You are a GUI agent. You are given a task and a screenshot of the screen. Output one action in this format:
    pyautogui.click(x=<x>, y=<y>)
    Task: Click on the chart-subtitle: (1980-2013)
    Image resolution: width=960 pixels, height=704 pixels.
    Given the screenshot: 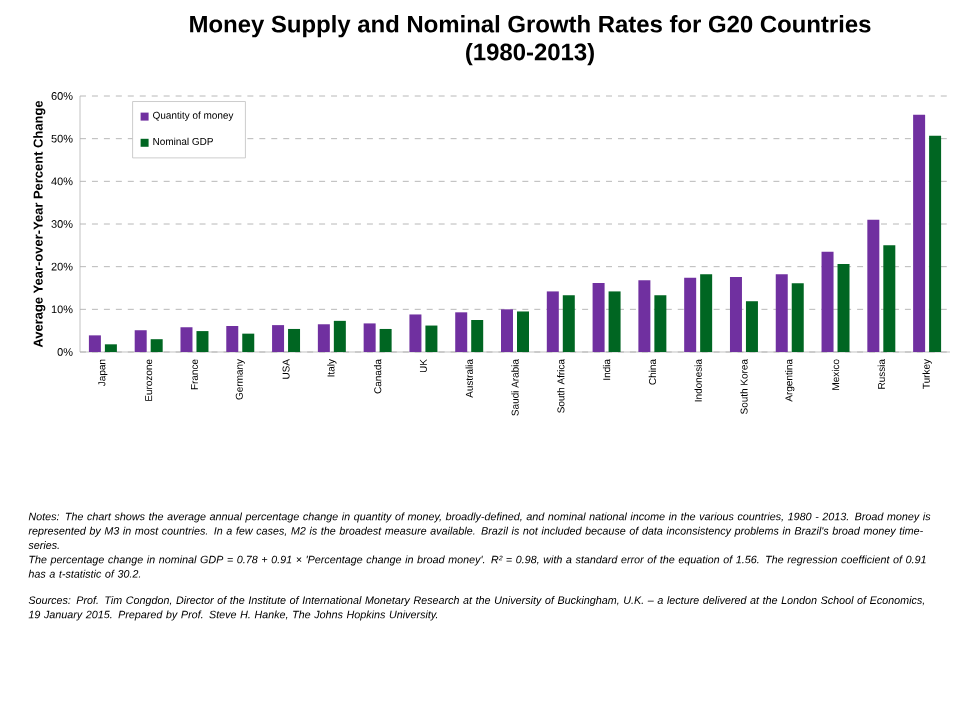 What is the action you would take?
    pyautogui.click(x=530, y=54)
    